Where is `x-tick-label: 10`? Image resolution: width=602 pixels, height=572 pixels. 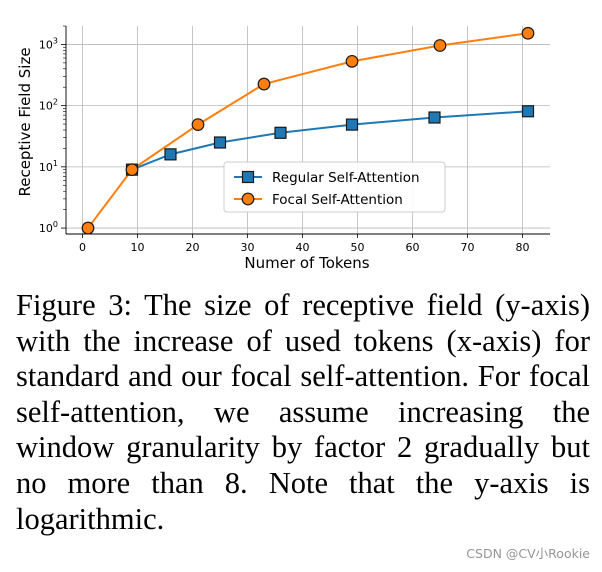
x-tick-label: 10 is located at coordinates (138, 247).